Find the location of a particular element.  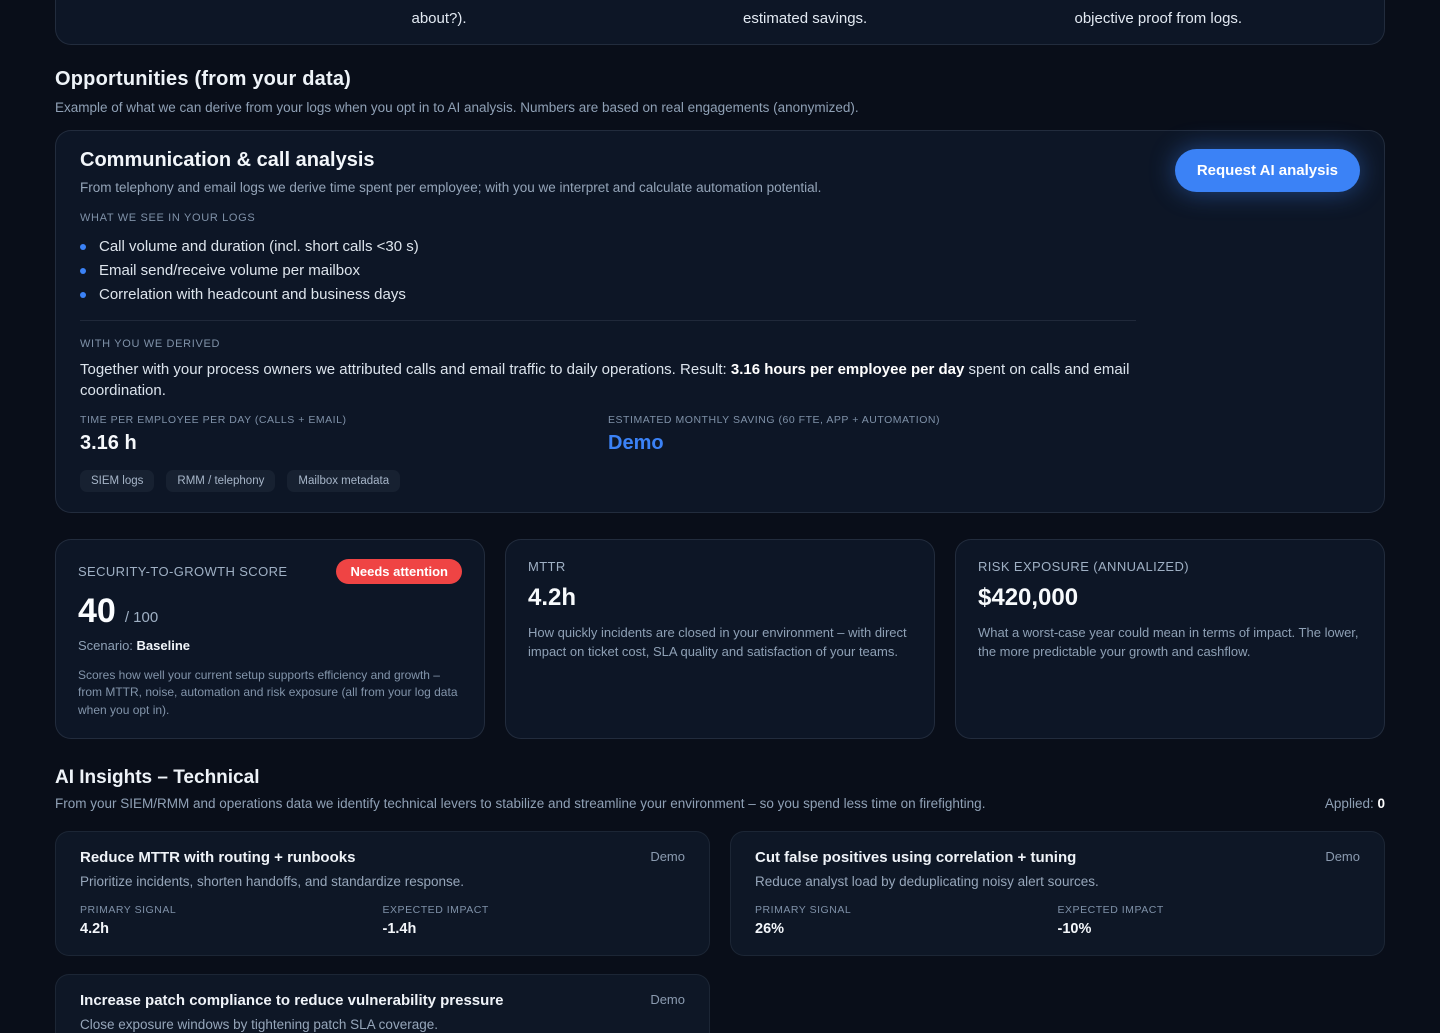

stat-value: 26% is located at coordinates (770, 929).